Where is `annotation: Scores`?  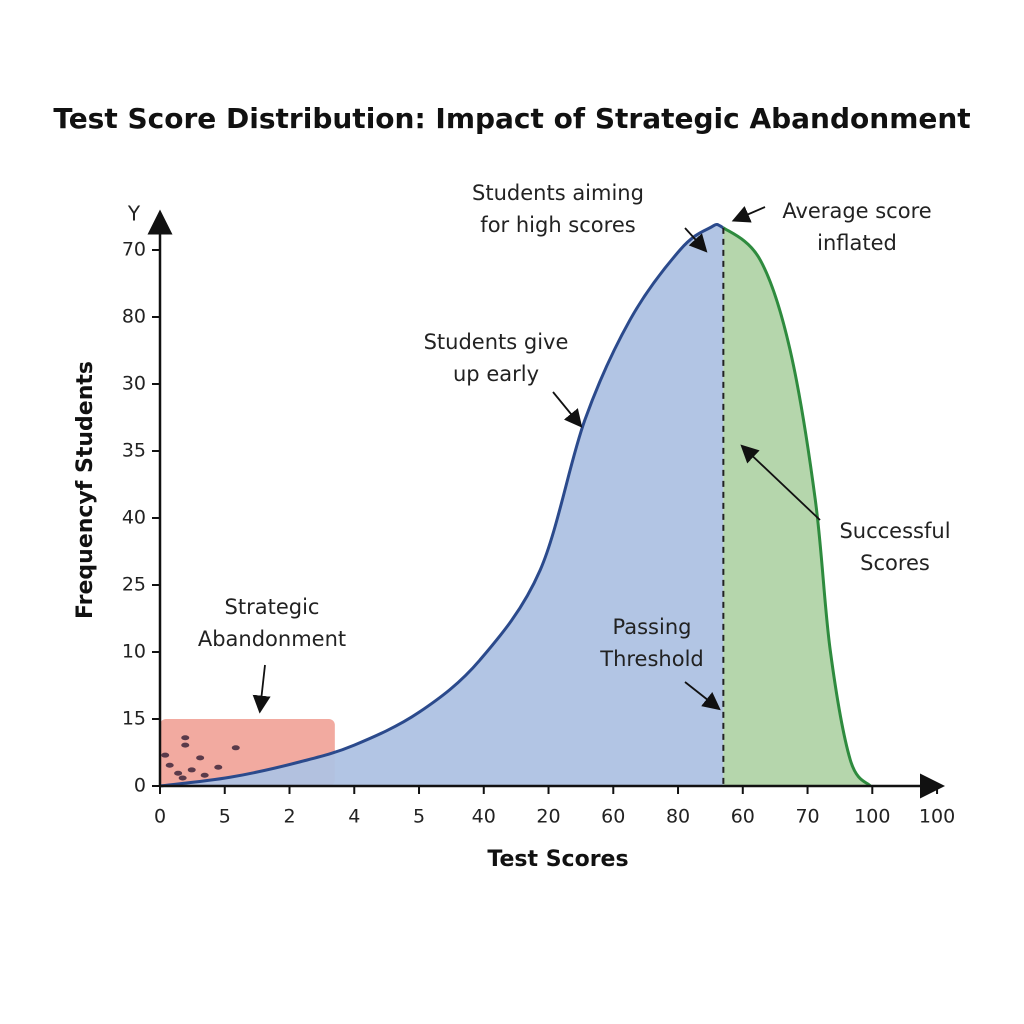
annotation: Scores is located at coordinates (895, 563).